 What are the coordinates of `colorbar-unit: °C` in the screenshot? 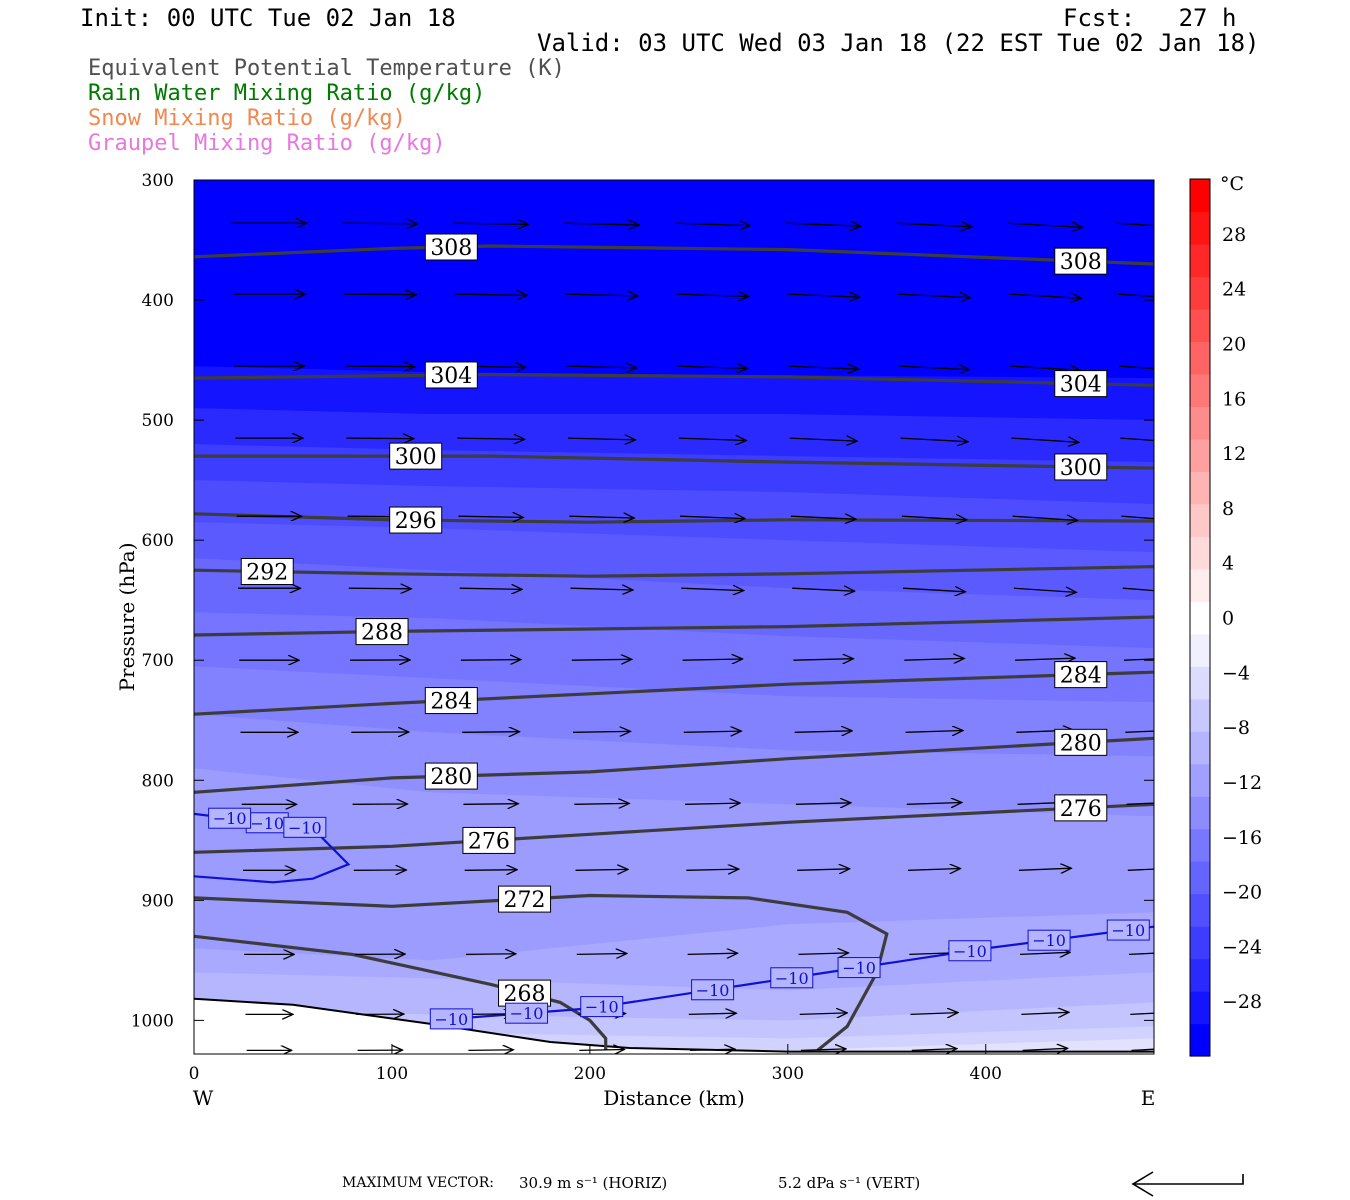 It's located at (1232, 184).